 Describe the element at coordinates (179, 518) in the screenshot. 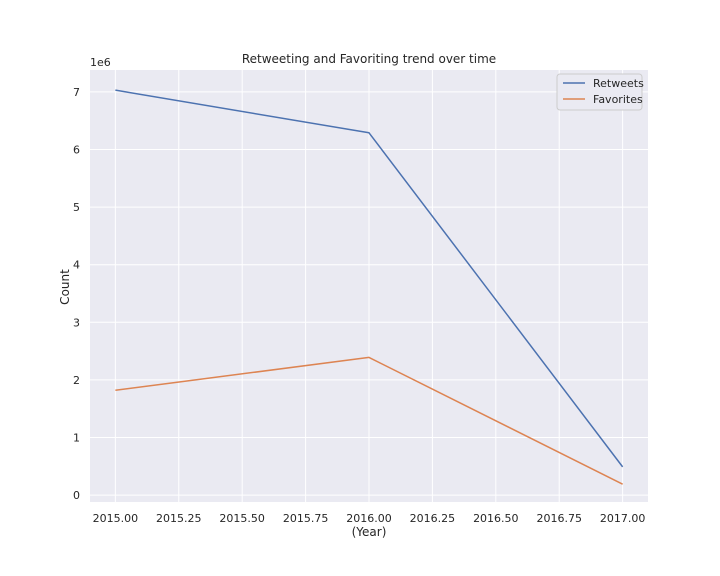

I see `x-tick-label: 2015.25` at that location.